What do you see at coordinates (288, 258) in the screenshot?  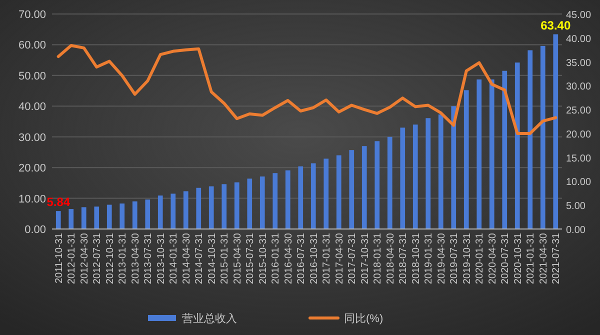 I see `x-tick-label: 2016-04-30` at bounding box center [288, 258].